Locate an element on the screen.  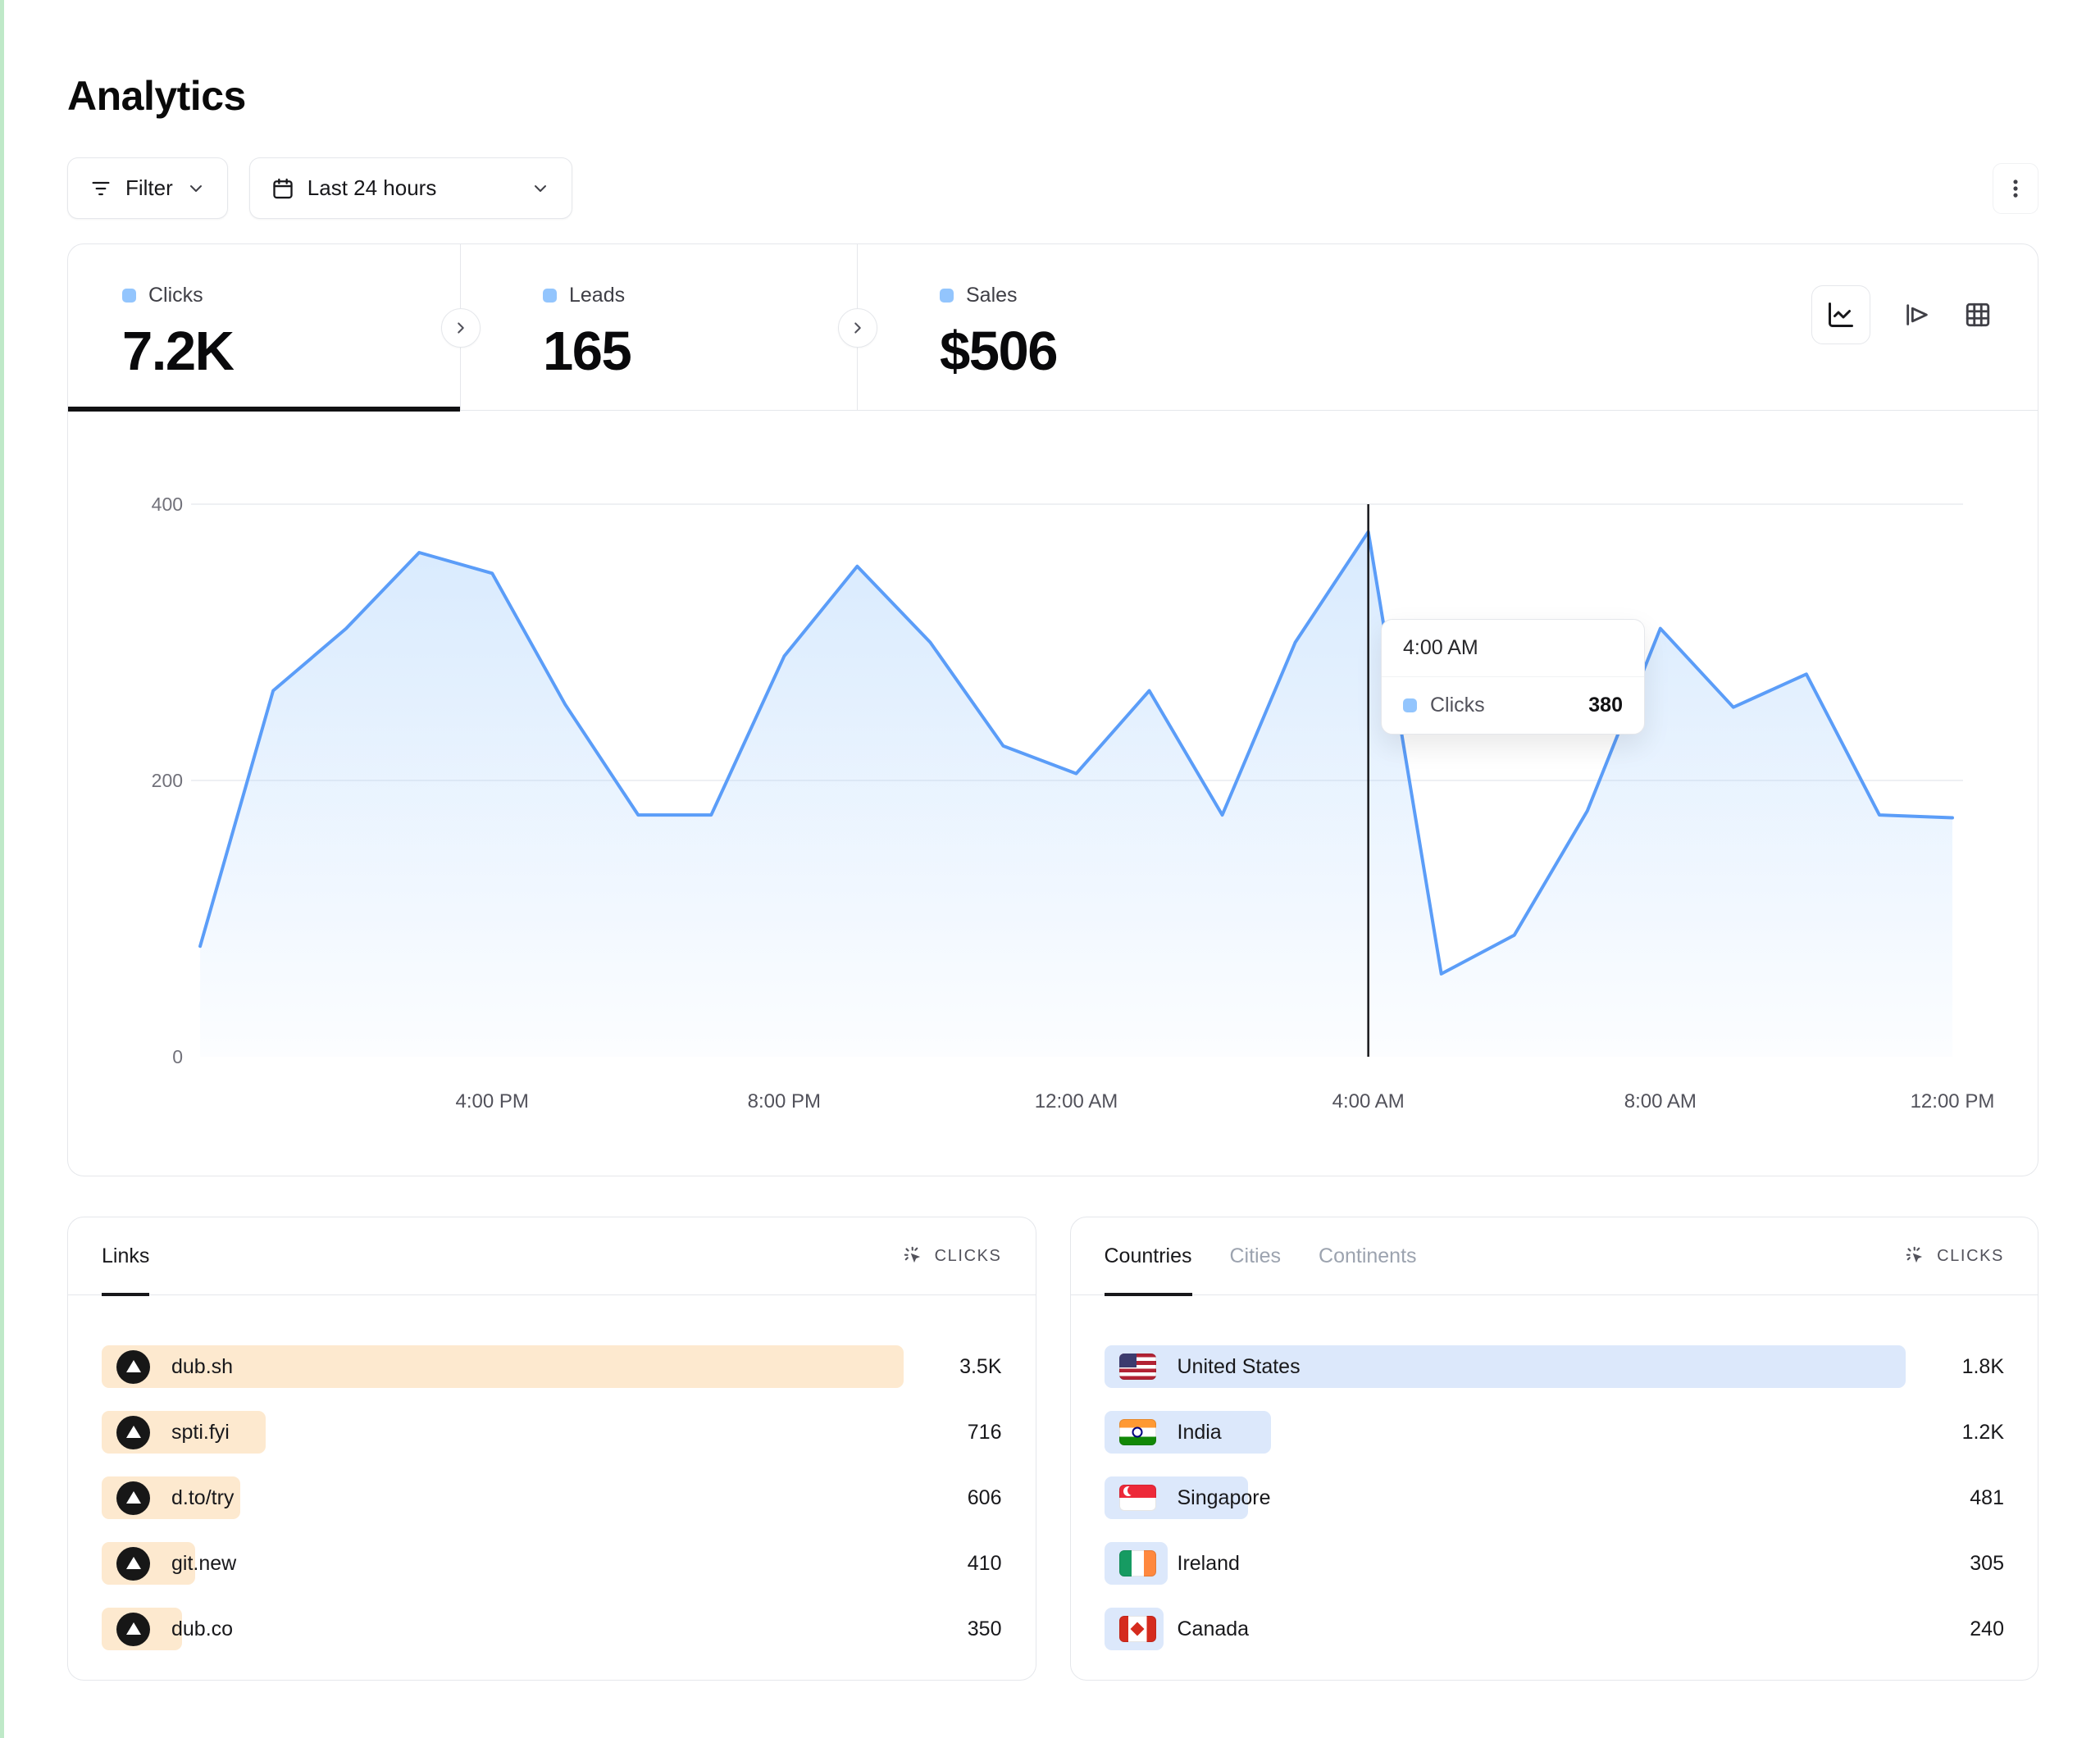
sales-tab-value: $506 is located at coordinates (999, 351).